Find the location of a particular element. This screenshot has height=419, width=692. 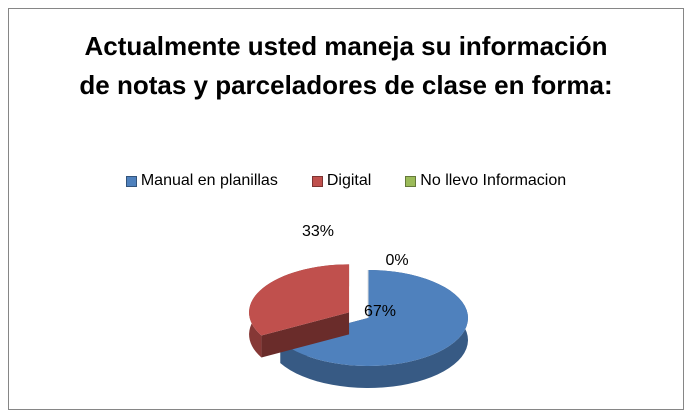

legend-item: No llevo Informacion is located at coordinates (485, 181).